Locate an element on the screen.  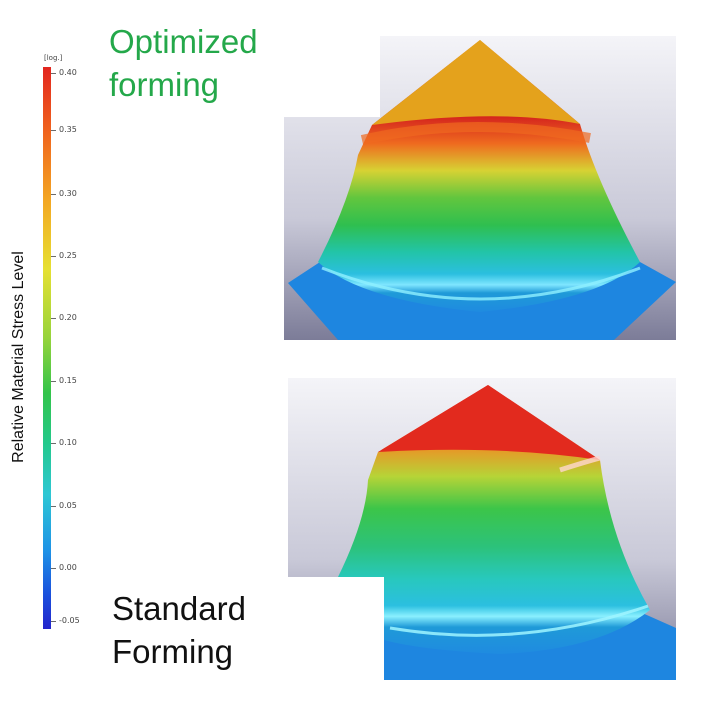
colorbar-tick-label: 0.35 is located at coordinates (68, 129).